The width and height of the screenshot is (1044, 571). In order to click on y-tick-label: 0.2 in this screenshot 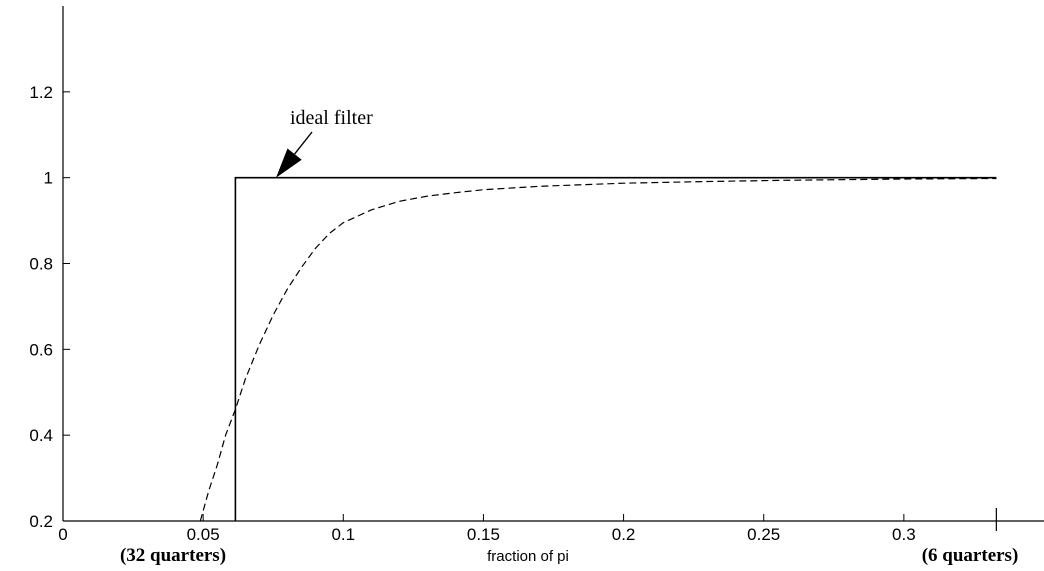, I will do `click(41, 521)`.